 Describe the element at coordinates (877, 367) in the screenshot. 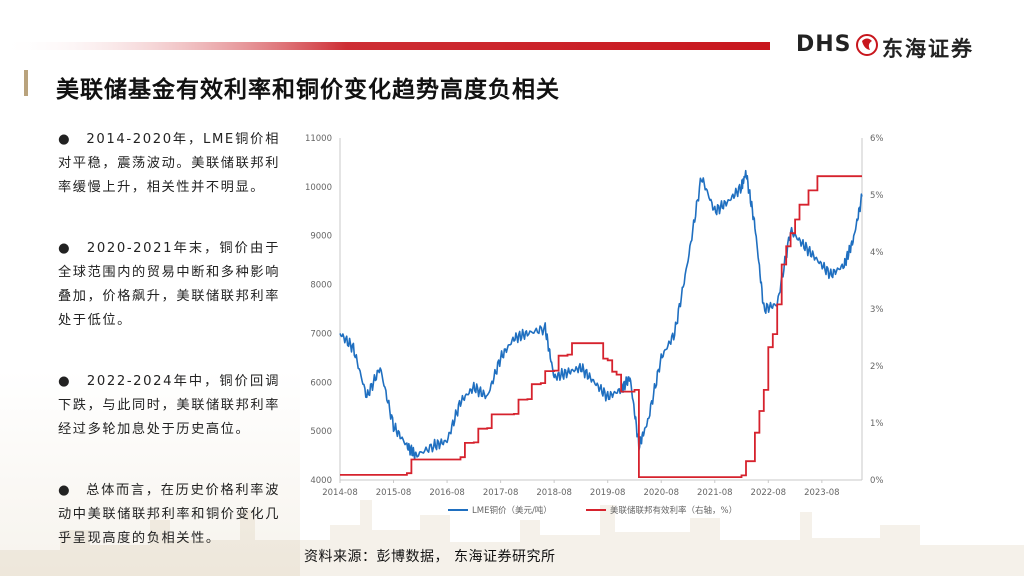

I see `y-right-tick-label: 2%` at that location.